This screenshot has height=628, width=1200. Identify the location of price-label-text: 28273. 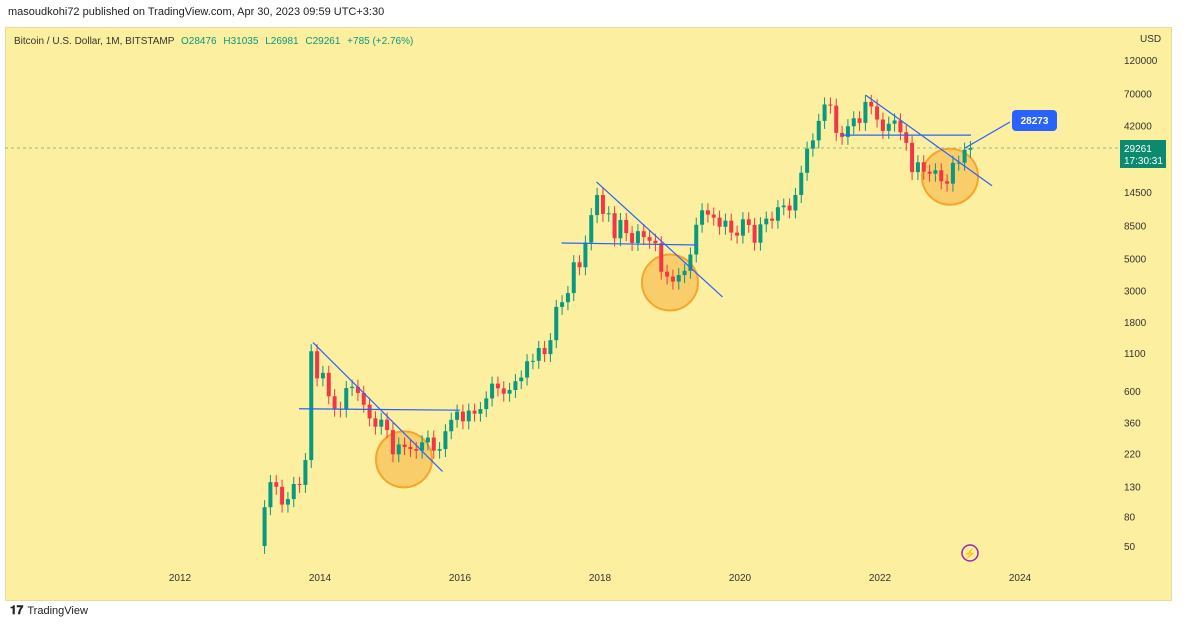
(1035, 121).